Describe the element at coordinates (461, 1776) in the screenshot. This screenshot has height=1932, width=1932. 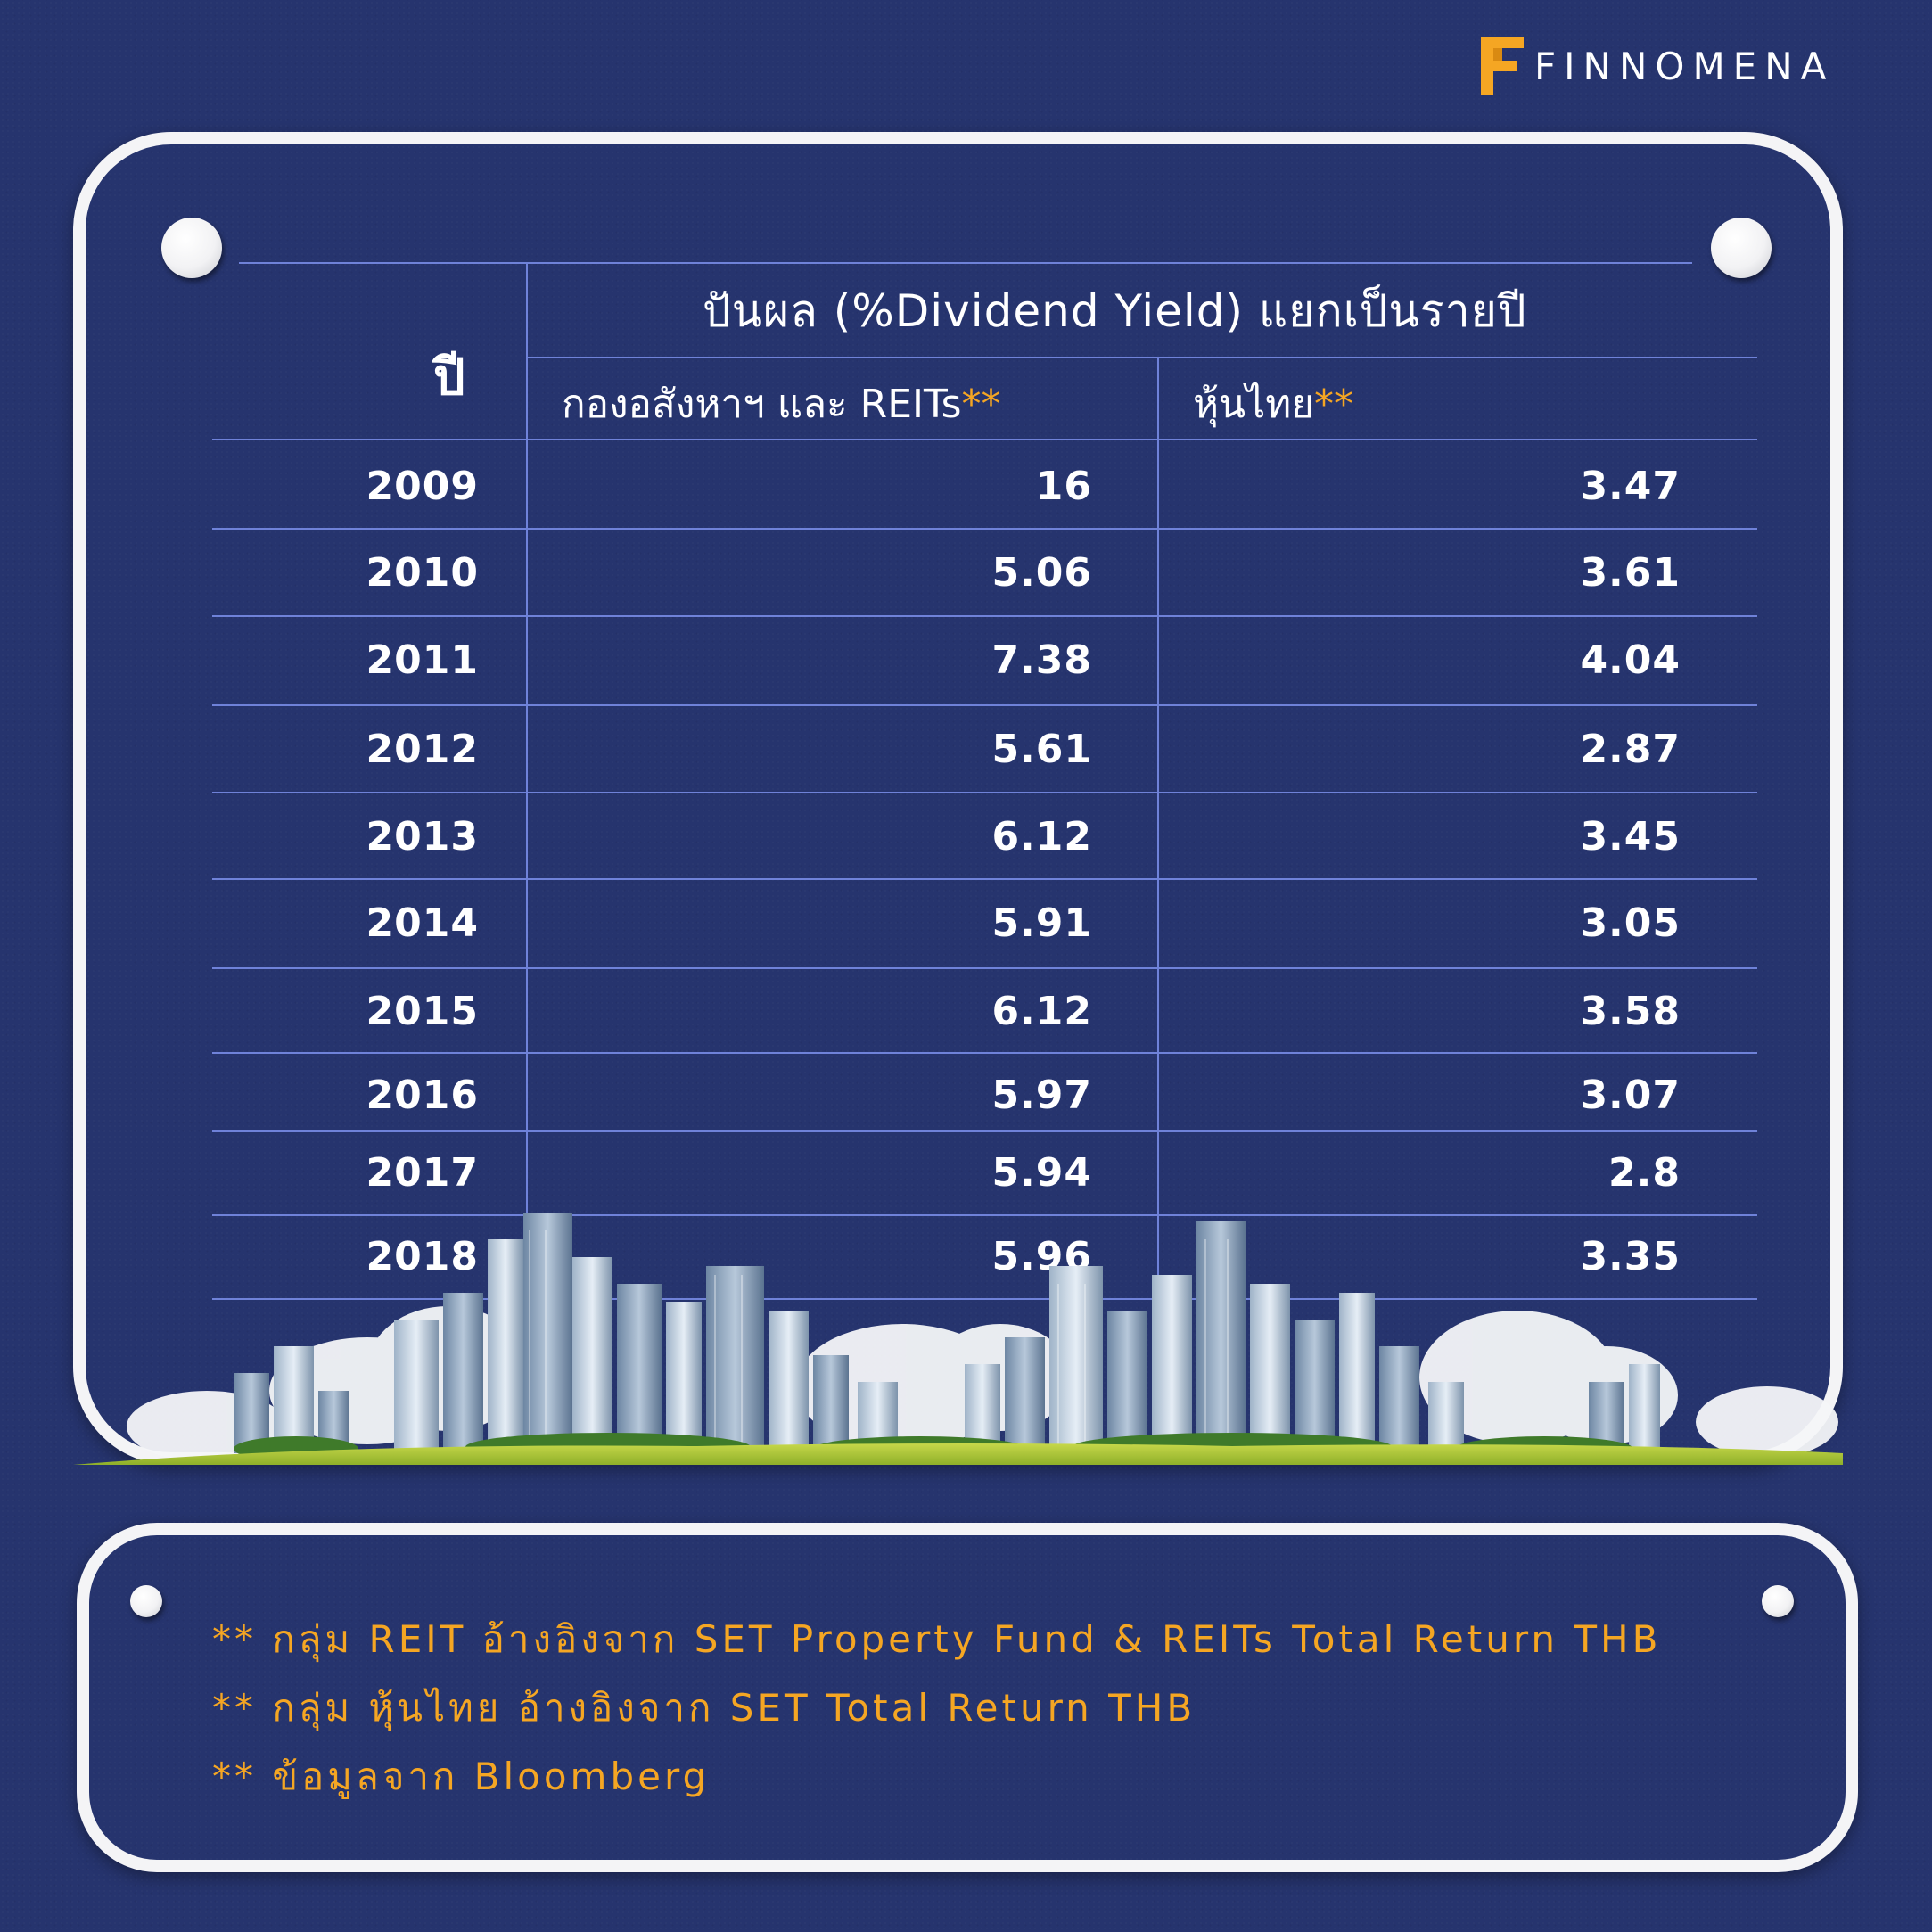
I see `note-data-source: ** ข้อมูลจาก Bloomberg` at that location.